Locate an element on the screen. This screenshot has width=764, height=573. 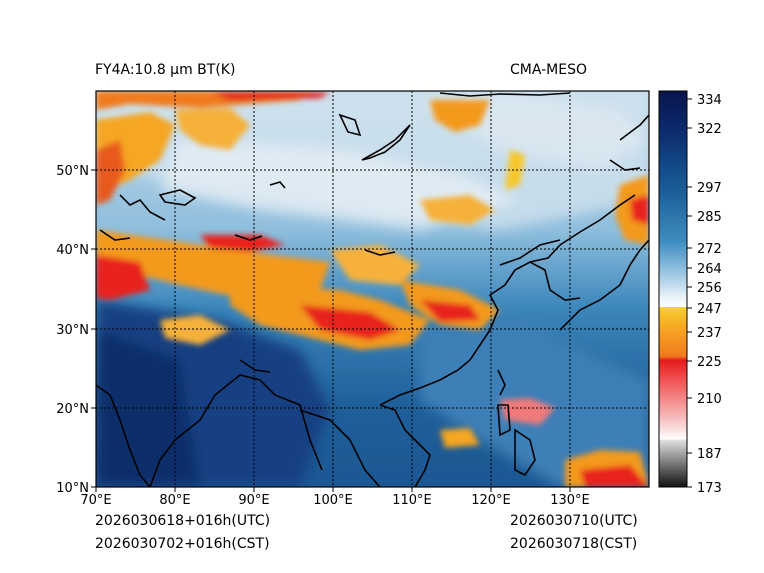
map-title: FY4A:10.8 µm BT(K) is located at coordinates (165, 70).